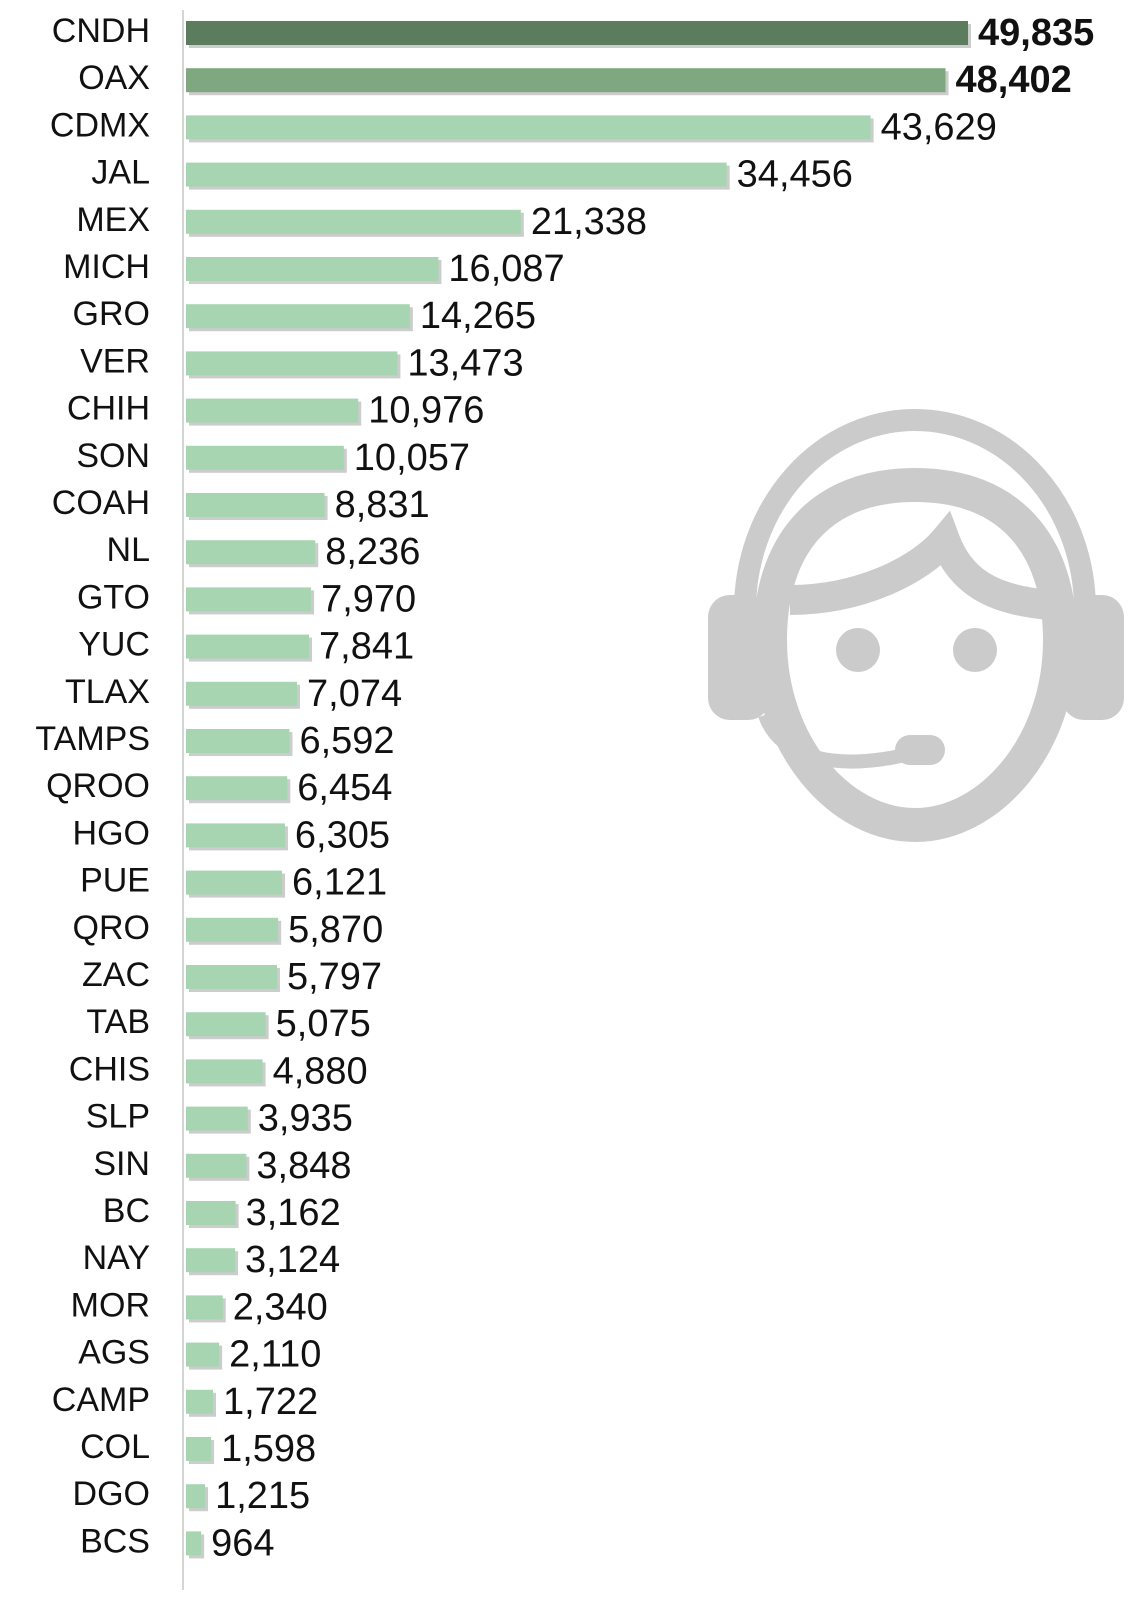  Describe the element at coordinates (334, 977) in the screenshot. I see `value-label: 5,797` at that location.